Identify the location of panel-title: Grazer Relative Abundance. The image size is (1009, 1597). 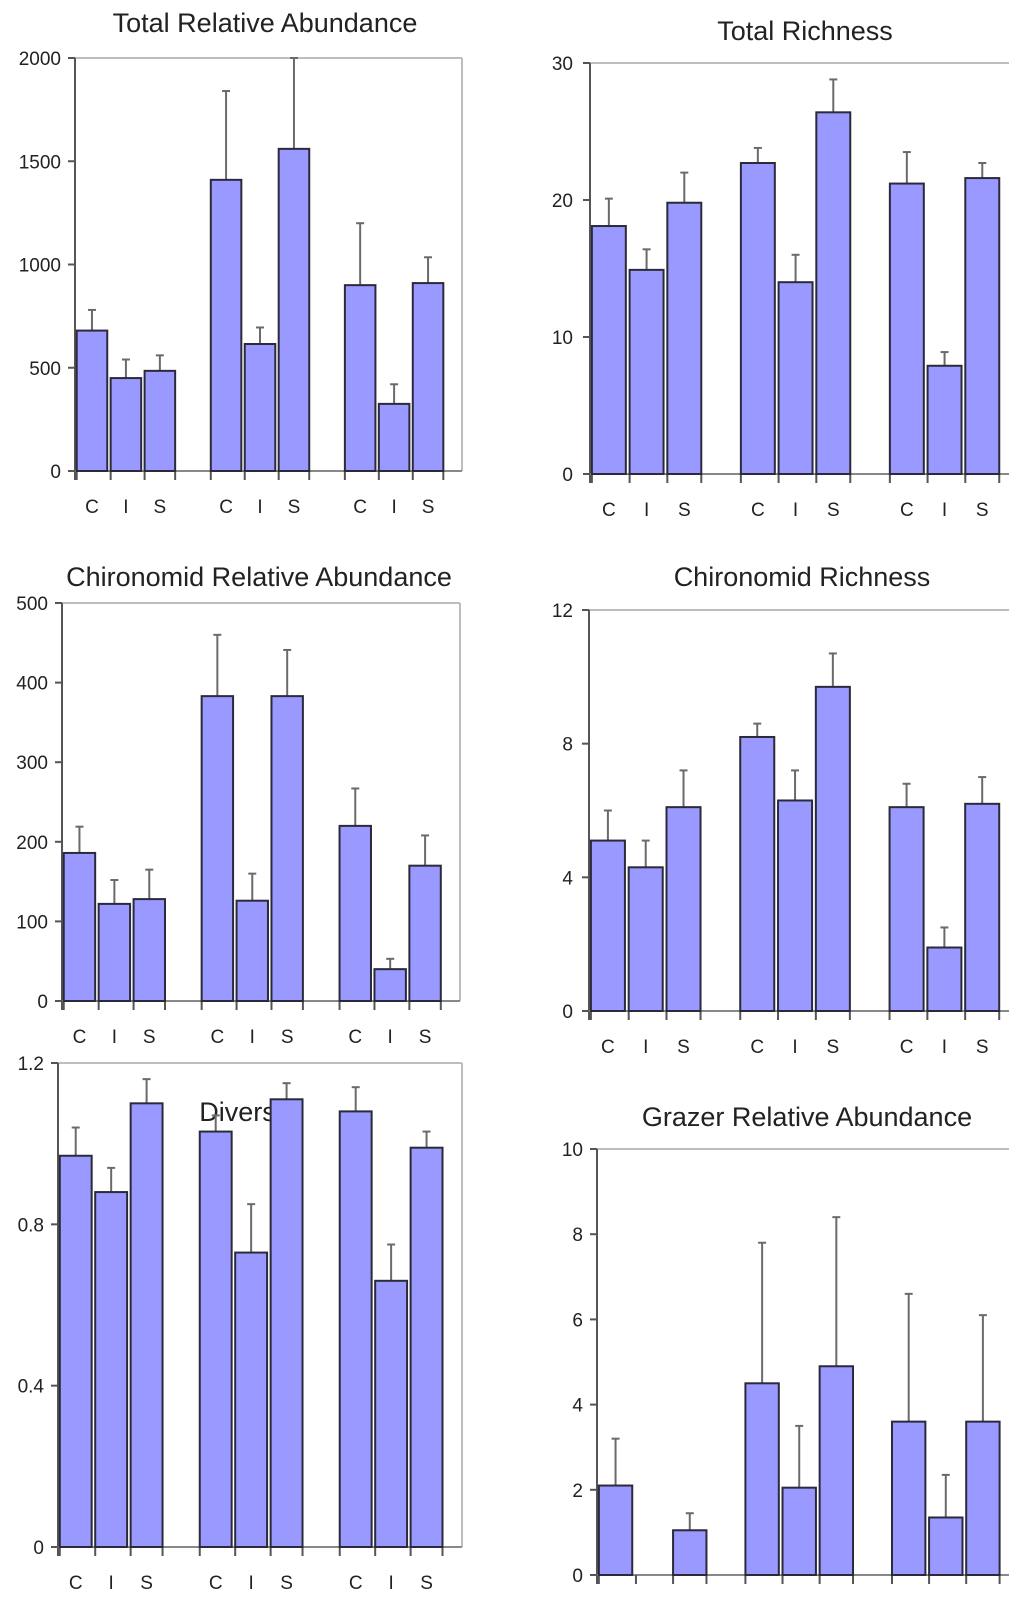
(807, 1117).